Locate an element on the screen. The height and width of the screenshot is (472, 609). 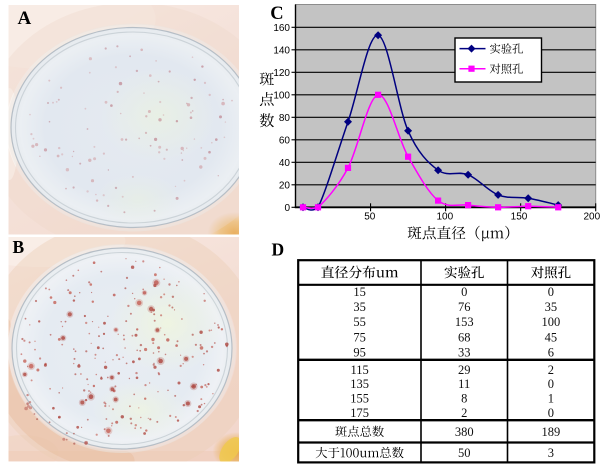
svg-text: 29 is located at coordinates (464, 370).